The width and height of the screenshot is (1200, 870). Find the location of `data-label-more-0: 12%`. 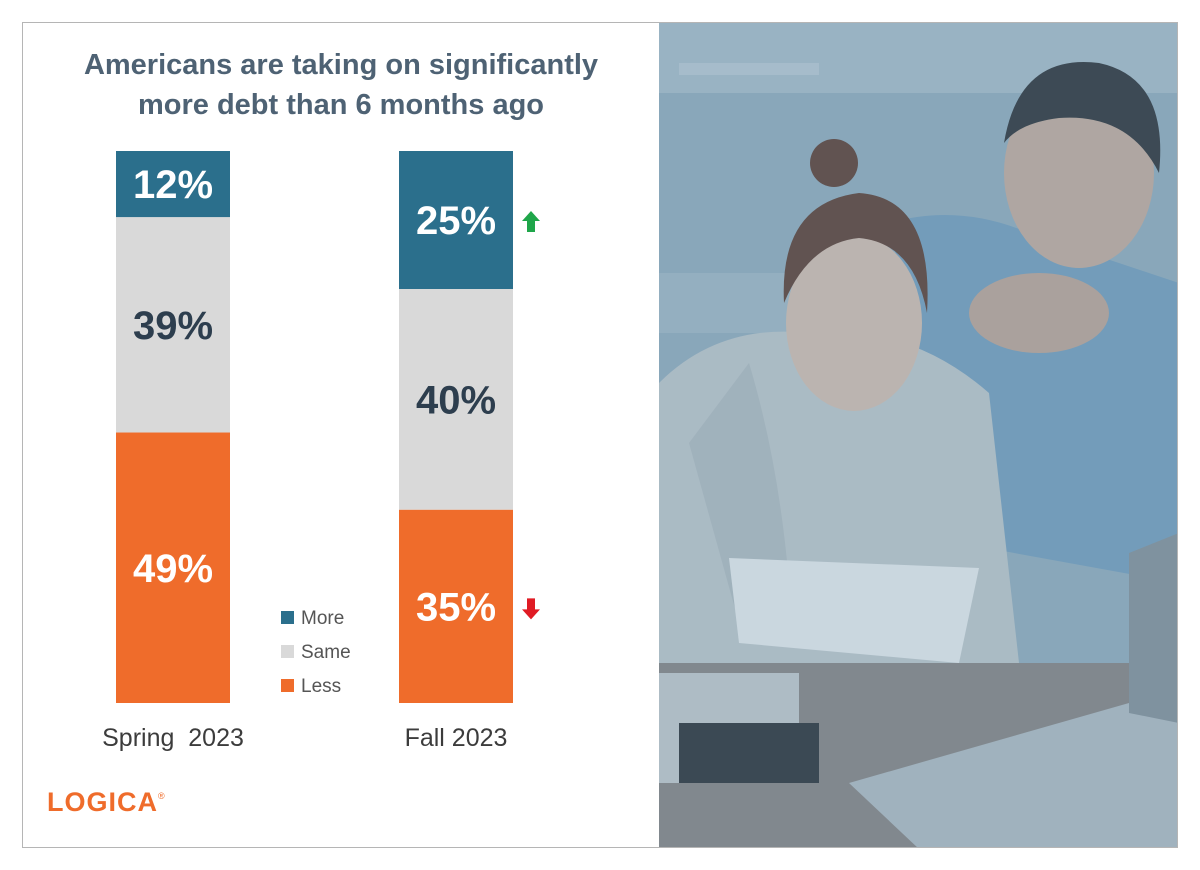

data-label-more-0: 12% is located at coordinates (173, 185).